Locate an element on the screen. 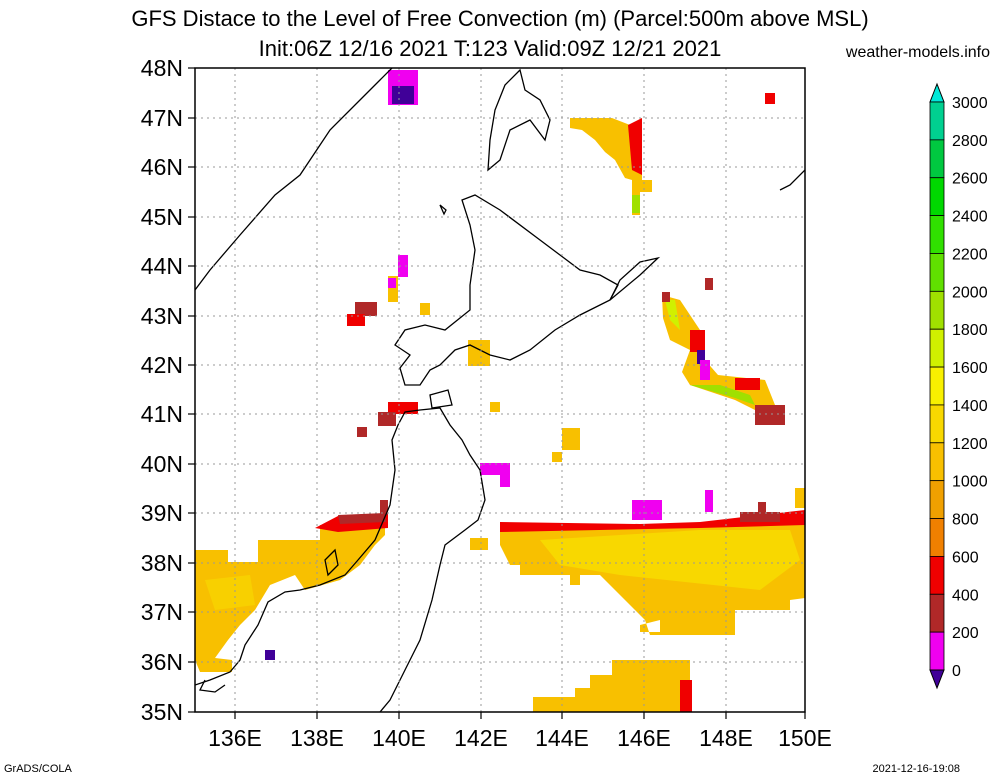 This screenshot has height=779, width=1000. colorbar-label: 400 is located at coordinates (965, 595).